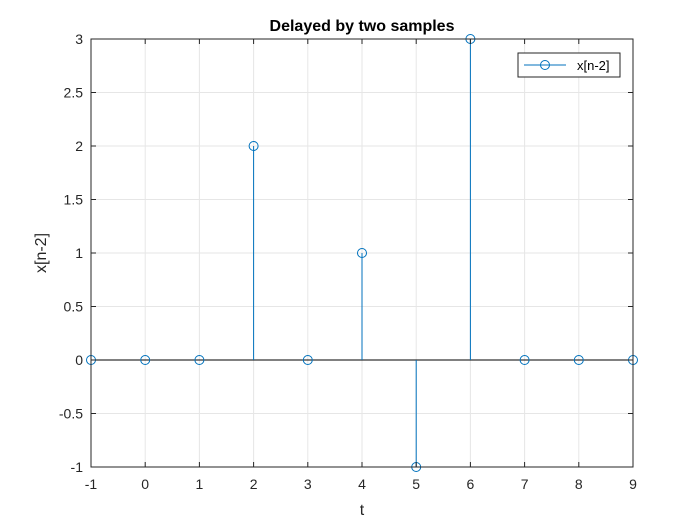  What do you see at coordinates (254, 484) in the screenshot?
I see `x-tick-label: 2` at bounding box center [254, 484].